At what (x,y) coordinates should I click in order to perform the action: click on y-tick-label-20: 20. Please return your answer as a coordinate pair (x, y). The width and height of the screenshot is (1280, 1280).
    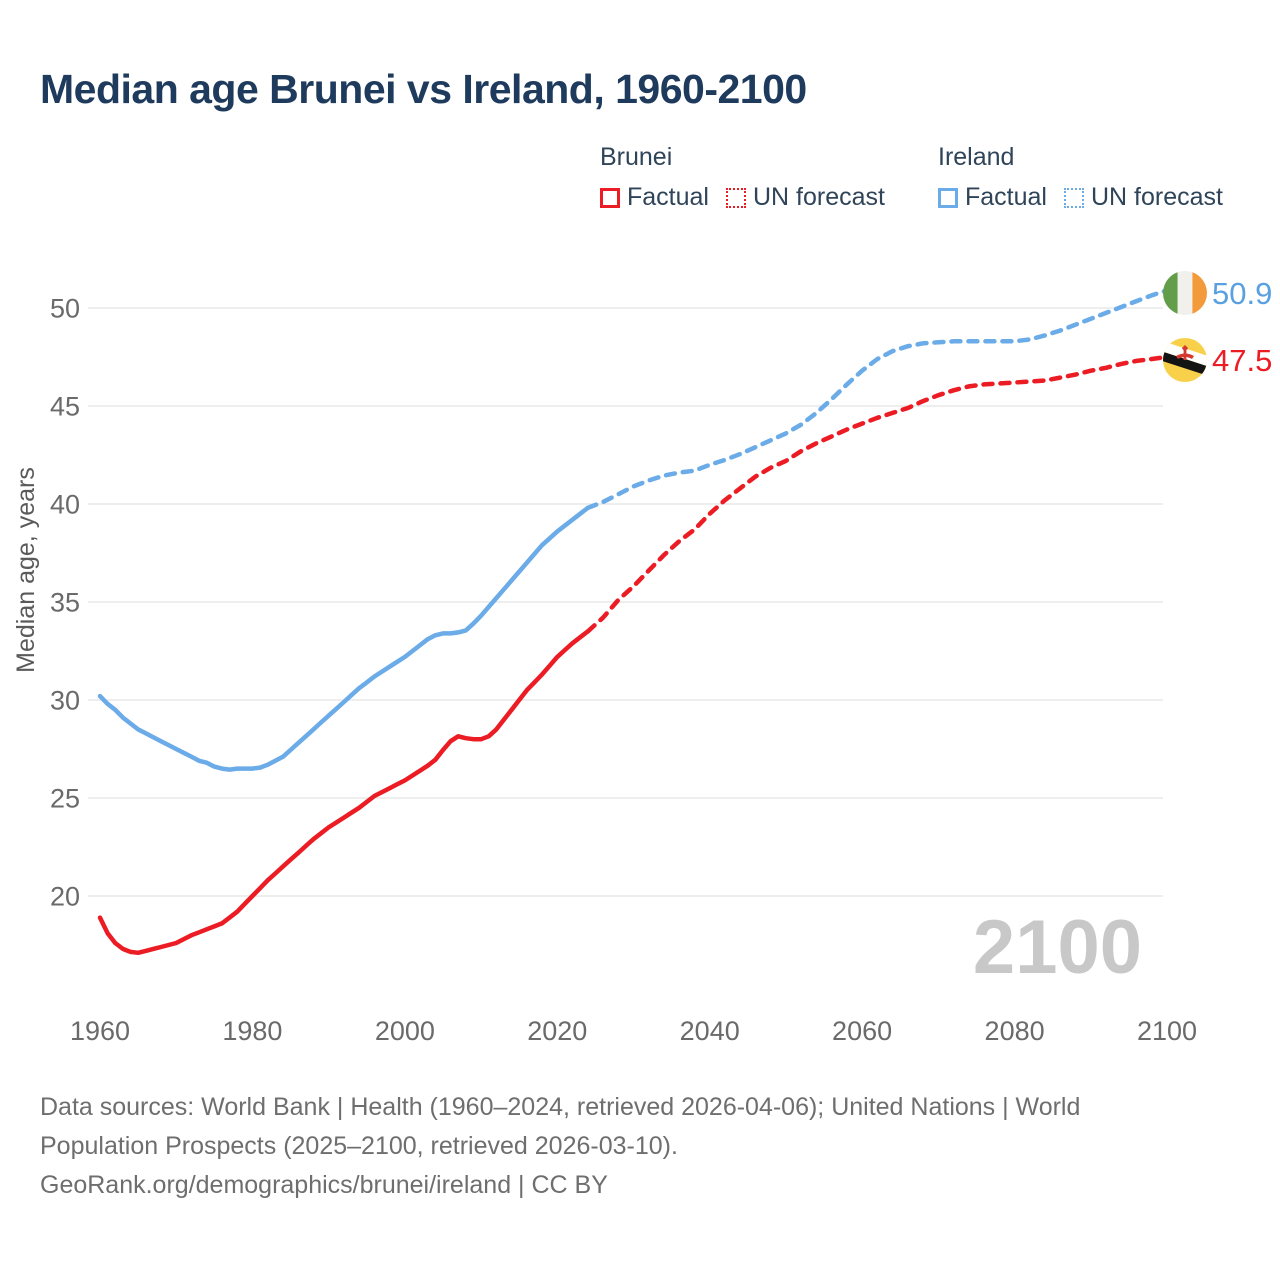
    Looking at the image, I should click on (65, 897).